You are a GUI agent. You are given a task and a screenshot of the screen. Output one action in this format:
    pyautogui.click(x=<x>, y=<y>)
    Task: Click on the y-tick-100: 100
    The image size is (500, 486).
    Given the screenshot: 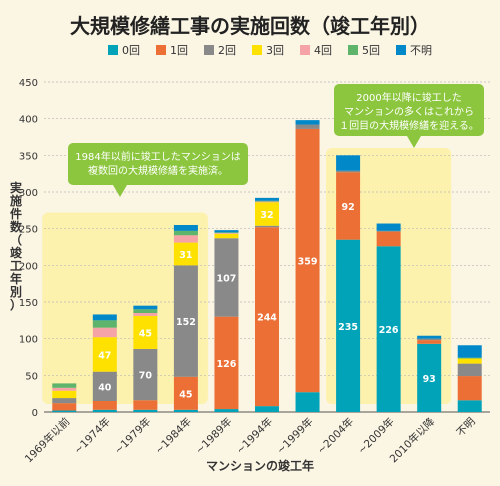 What is the action you would take?
    pyautogui.click(x=28, y=340)
    